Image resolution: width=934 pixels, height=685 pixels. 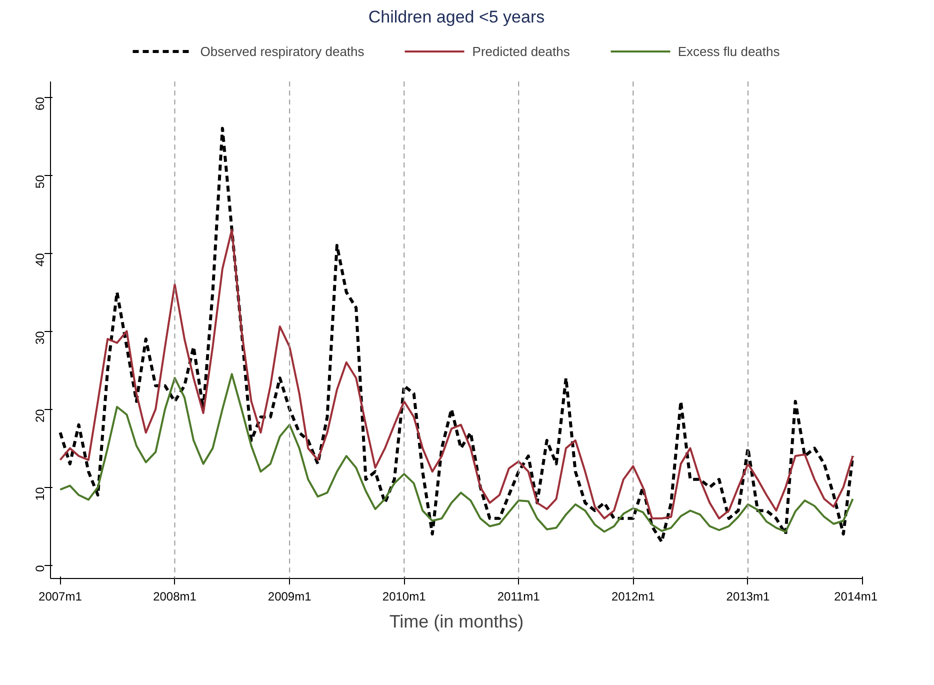 I want to click on y-tick-label: 50, so click(x=40, y=181).